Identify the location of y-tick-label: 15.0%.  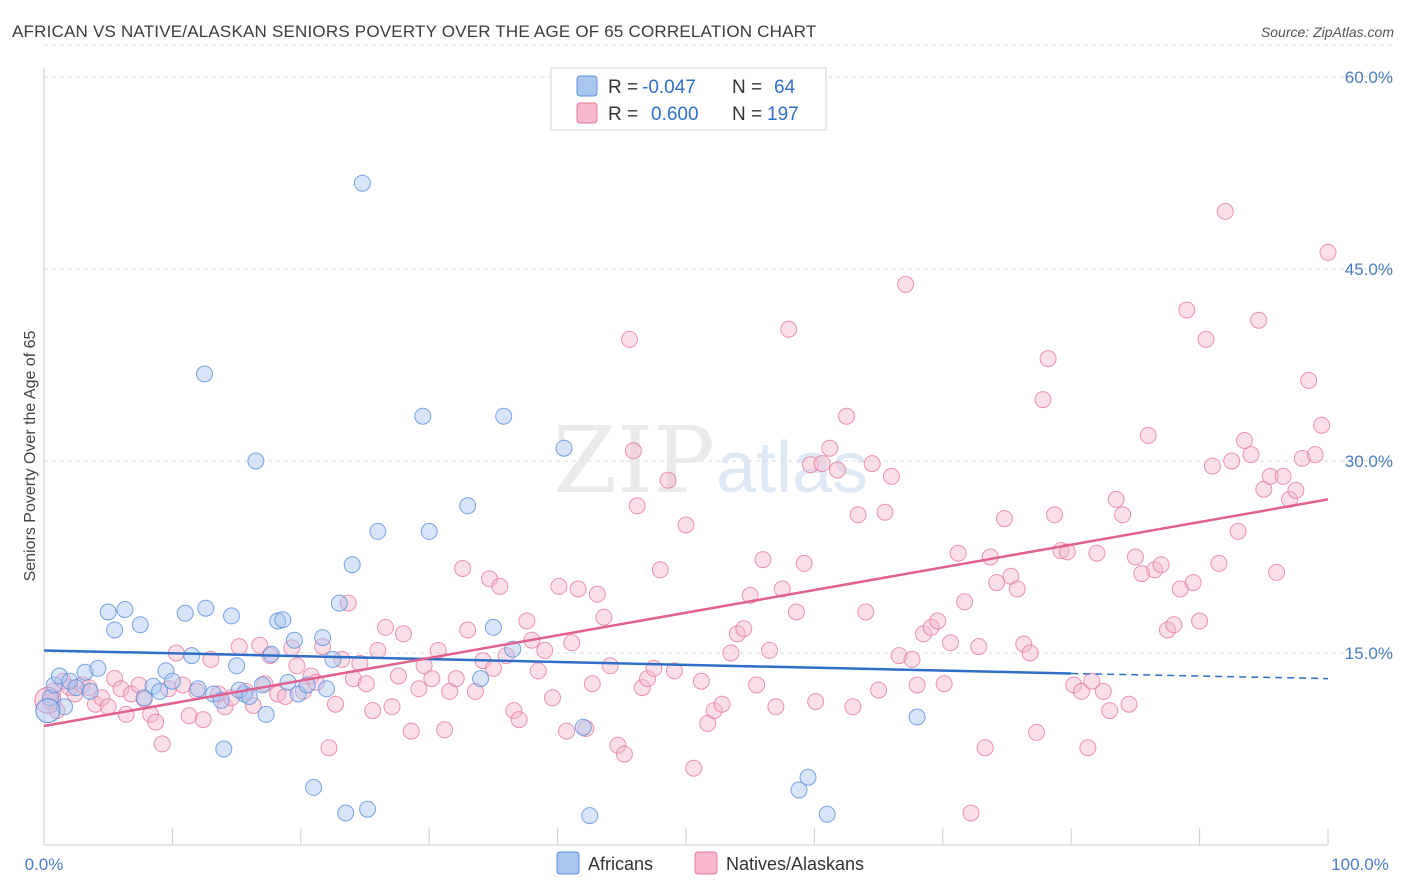
(1369, 653).